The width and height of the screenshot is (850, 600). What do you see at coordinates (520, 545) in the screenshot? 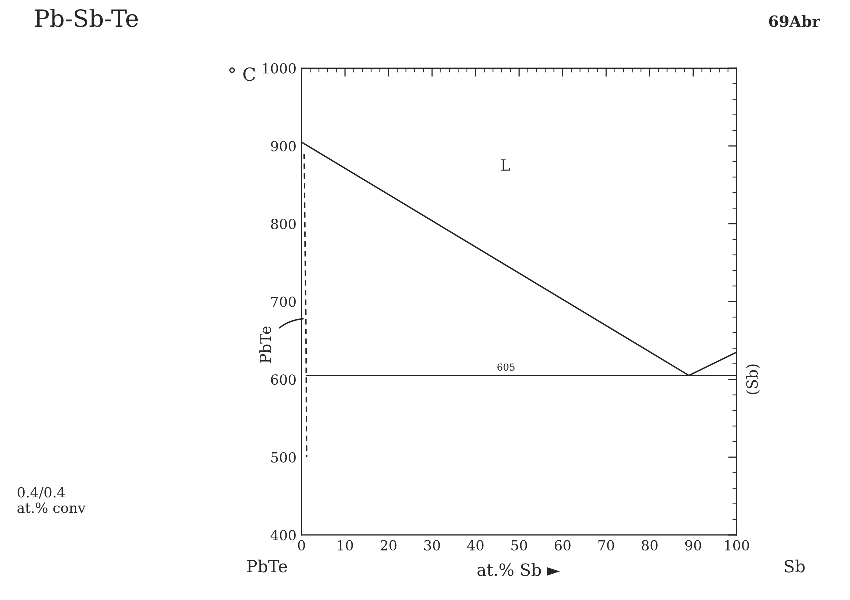
I see `x-tick-label: 50` at bounding box center [520, 545].